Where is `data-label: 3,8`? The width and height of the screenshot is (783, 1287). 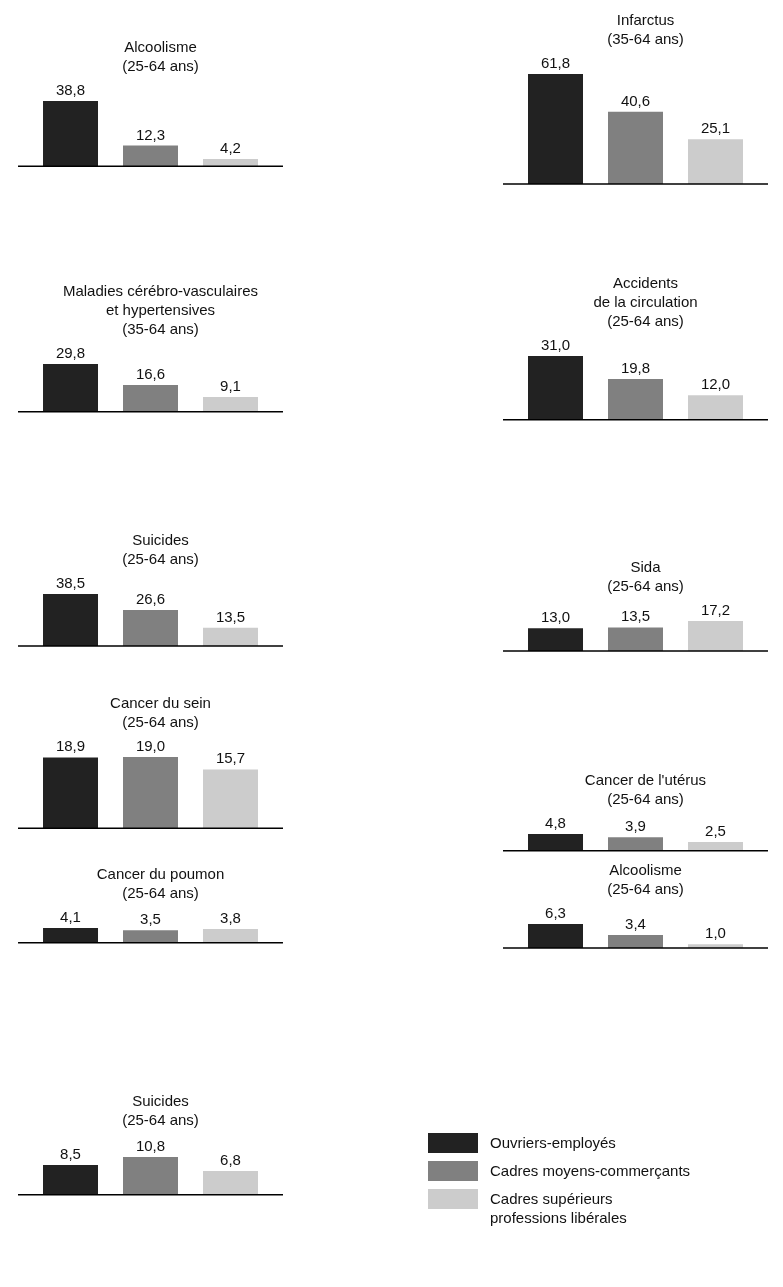 data-label: 3,8 is located at coordinates (230, 918).